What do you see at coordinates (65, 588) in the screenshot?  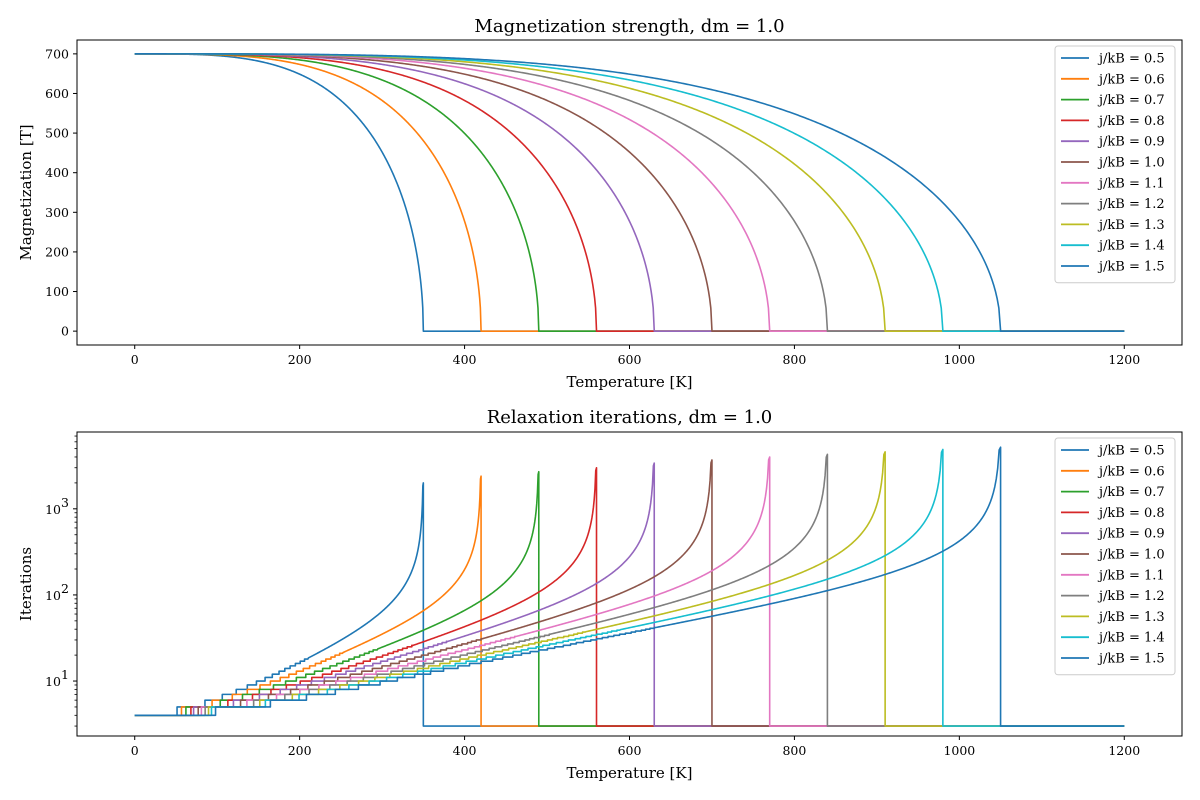 I see `iterations-ytick-exponent: 2` at bounding box center [65, 588].